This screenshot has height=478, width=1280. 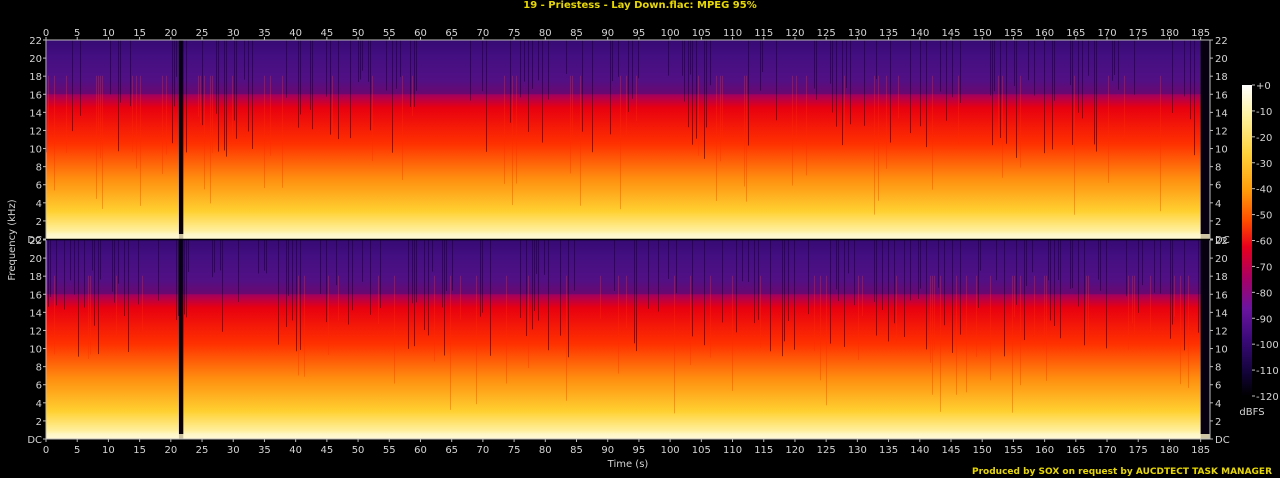 What do you see at coordinates (1106, 33) in the screenshot?
I see `x-tick-label-top: 170` at bounding box center [1106, 33].